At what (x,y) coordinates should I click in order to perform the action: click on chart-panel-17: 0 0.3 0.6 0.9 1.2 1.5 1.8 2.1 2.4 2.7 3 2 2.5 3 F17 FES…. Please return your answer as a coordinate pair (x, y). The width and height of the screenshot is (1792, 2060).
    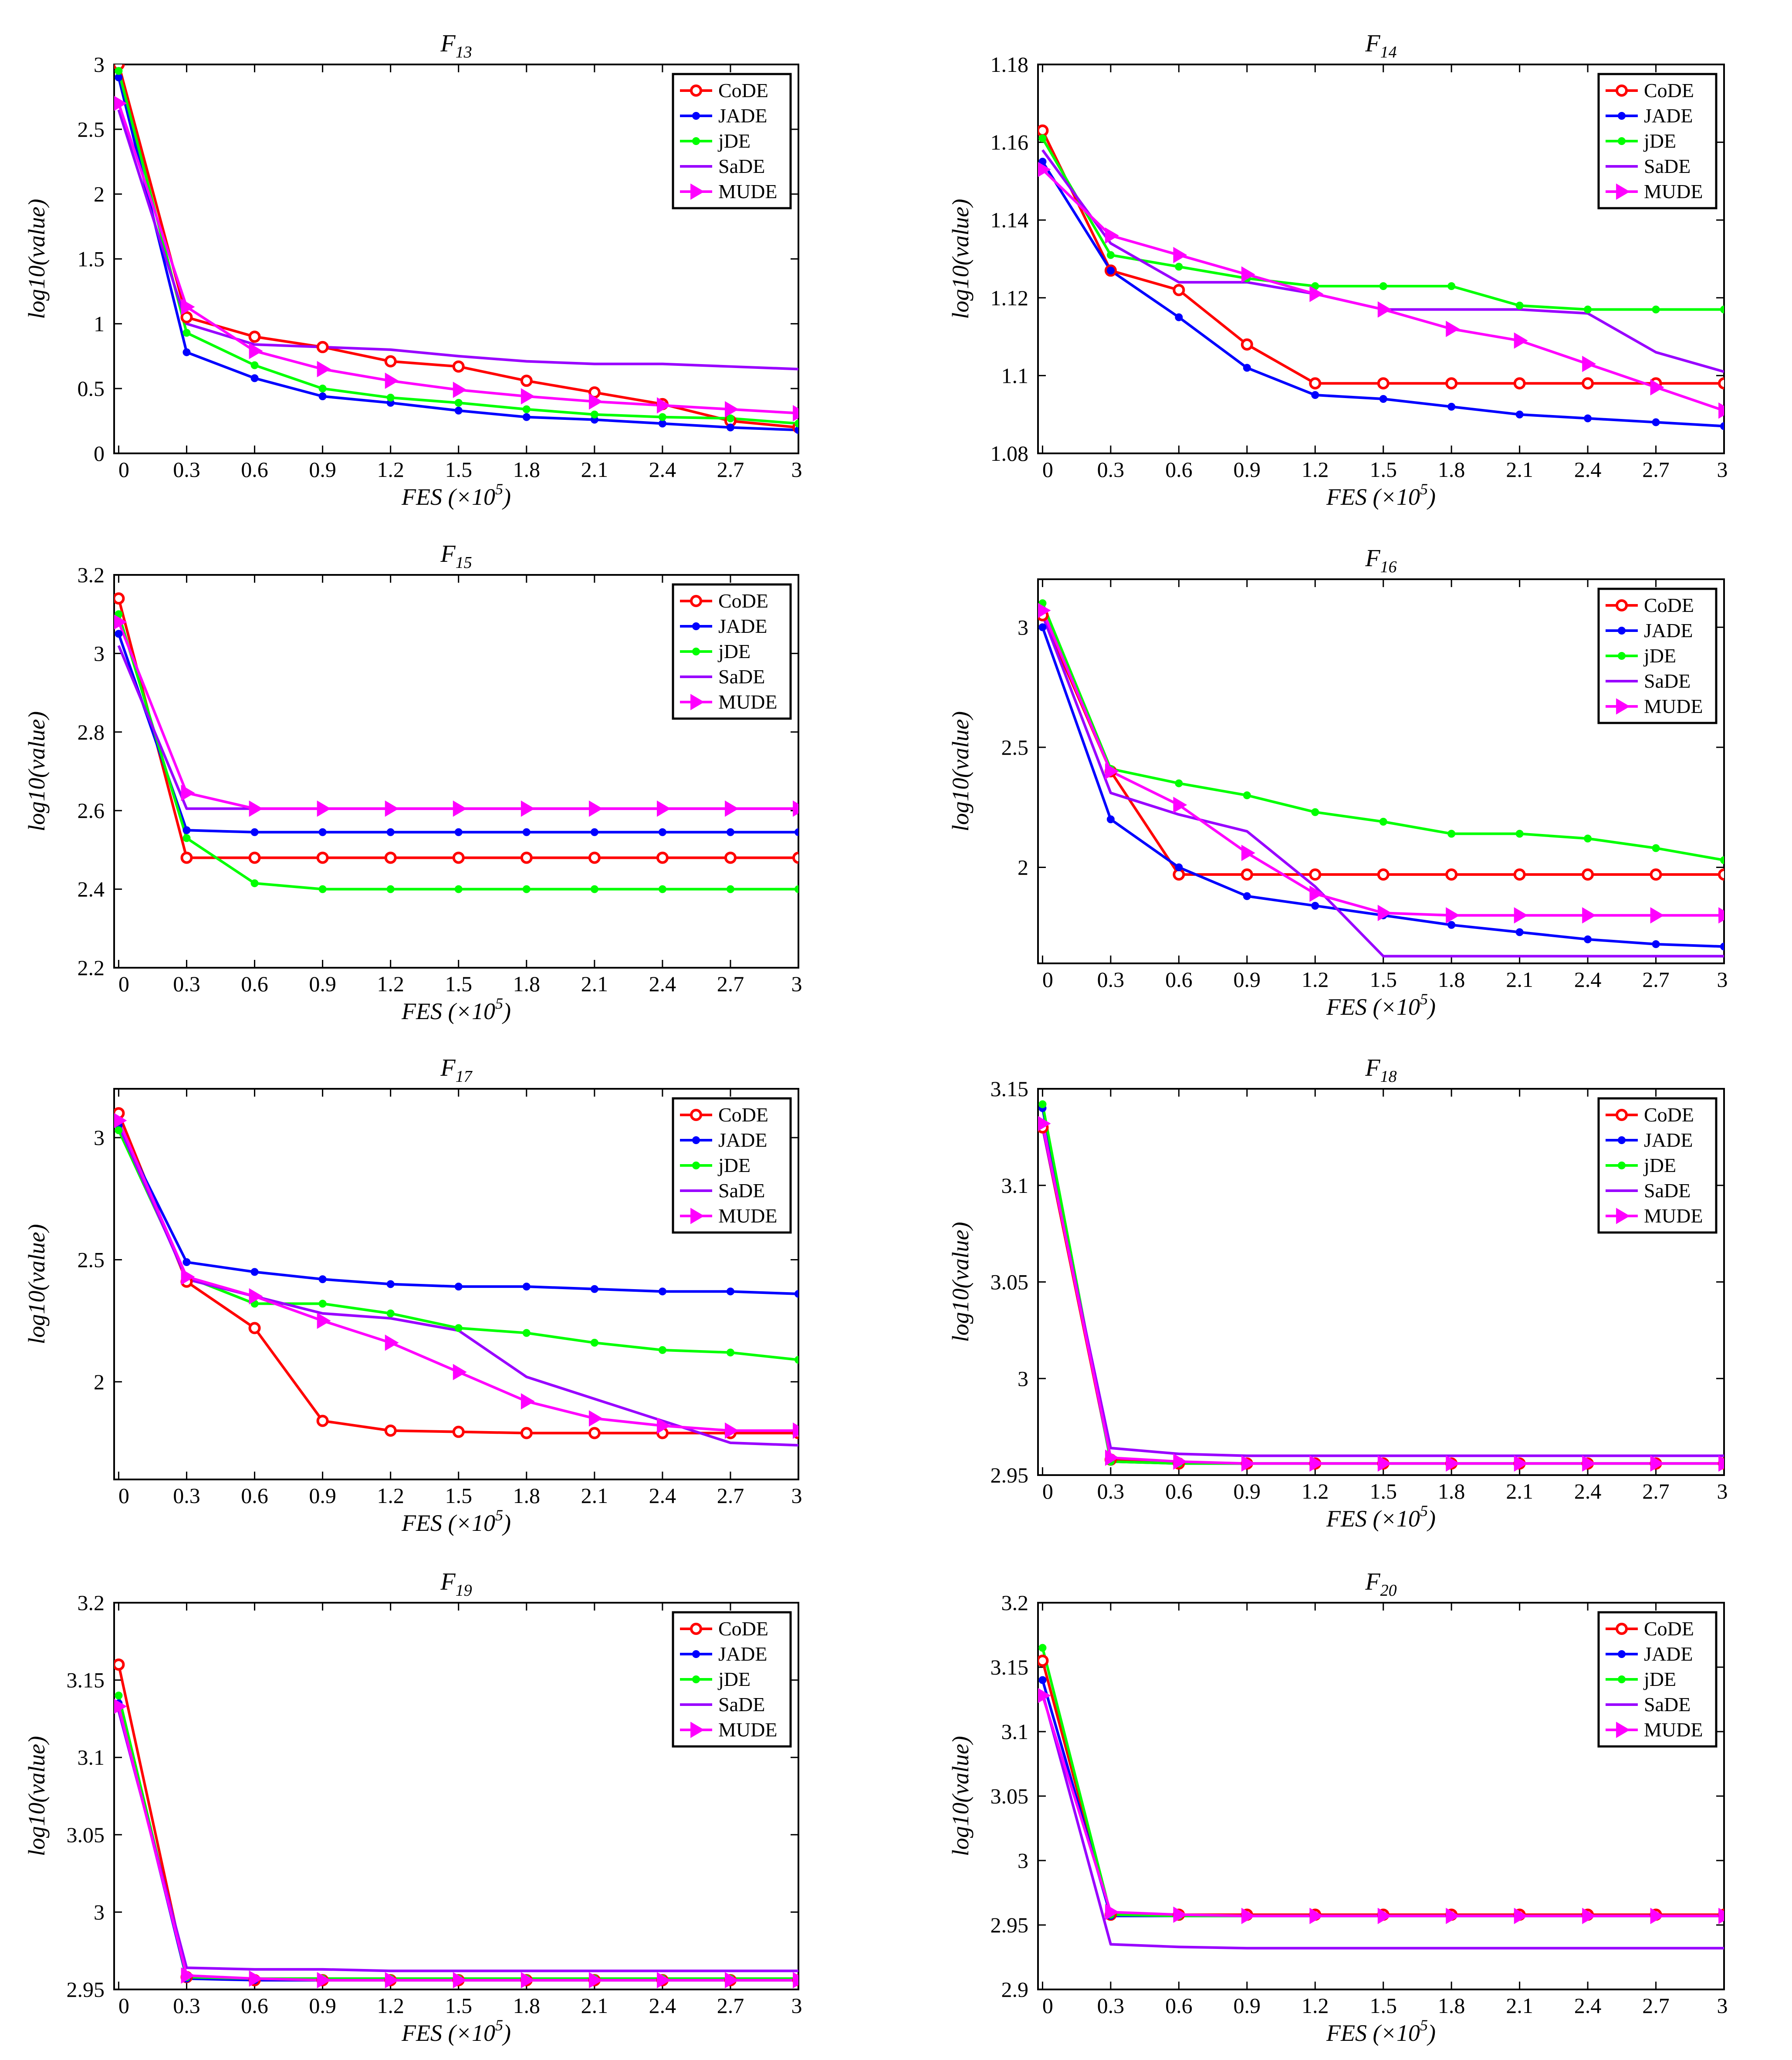
    Looking at the image, I should click on (413, 1295).